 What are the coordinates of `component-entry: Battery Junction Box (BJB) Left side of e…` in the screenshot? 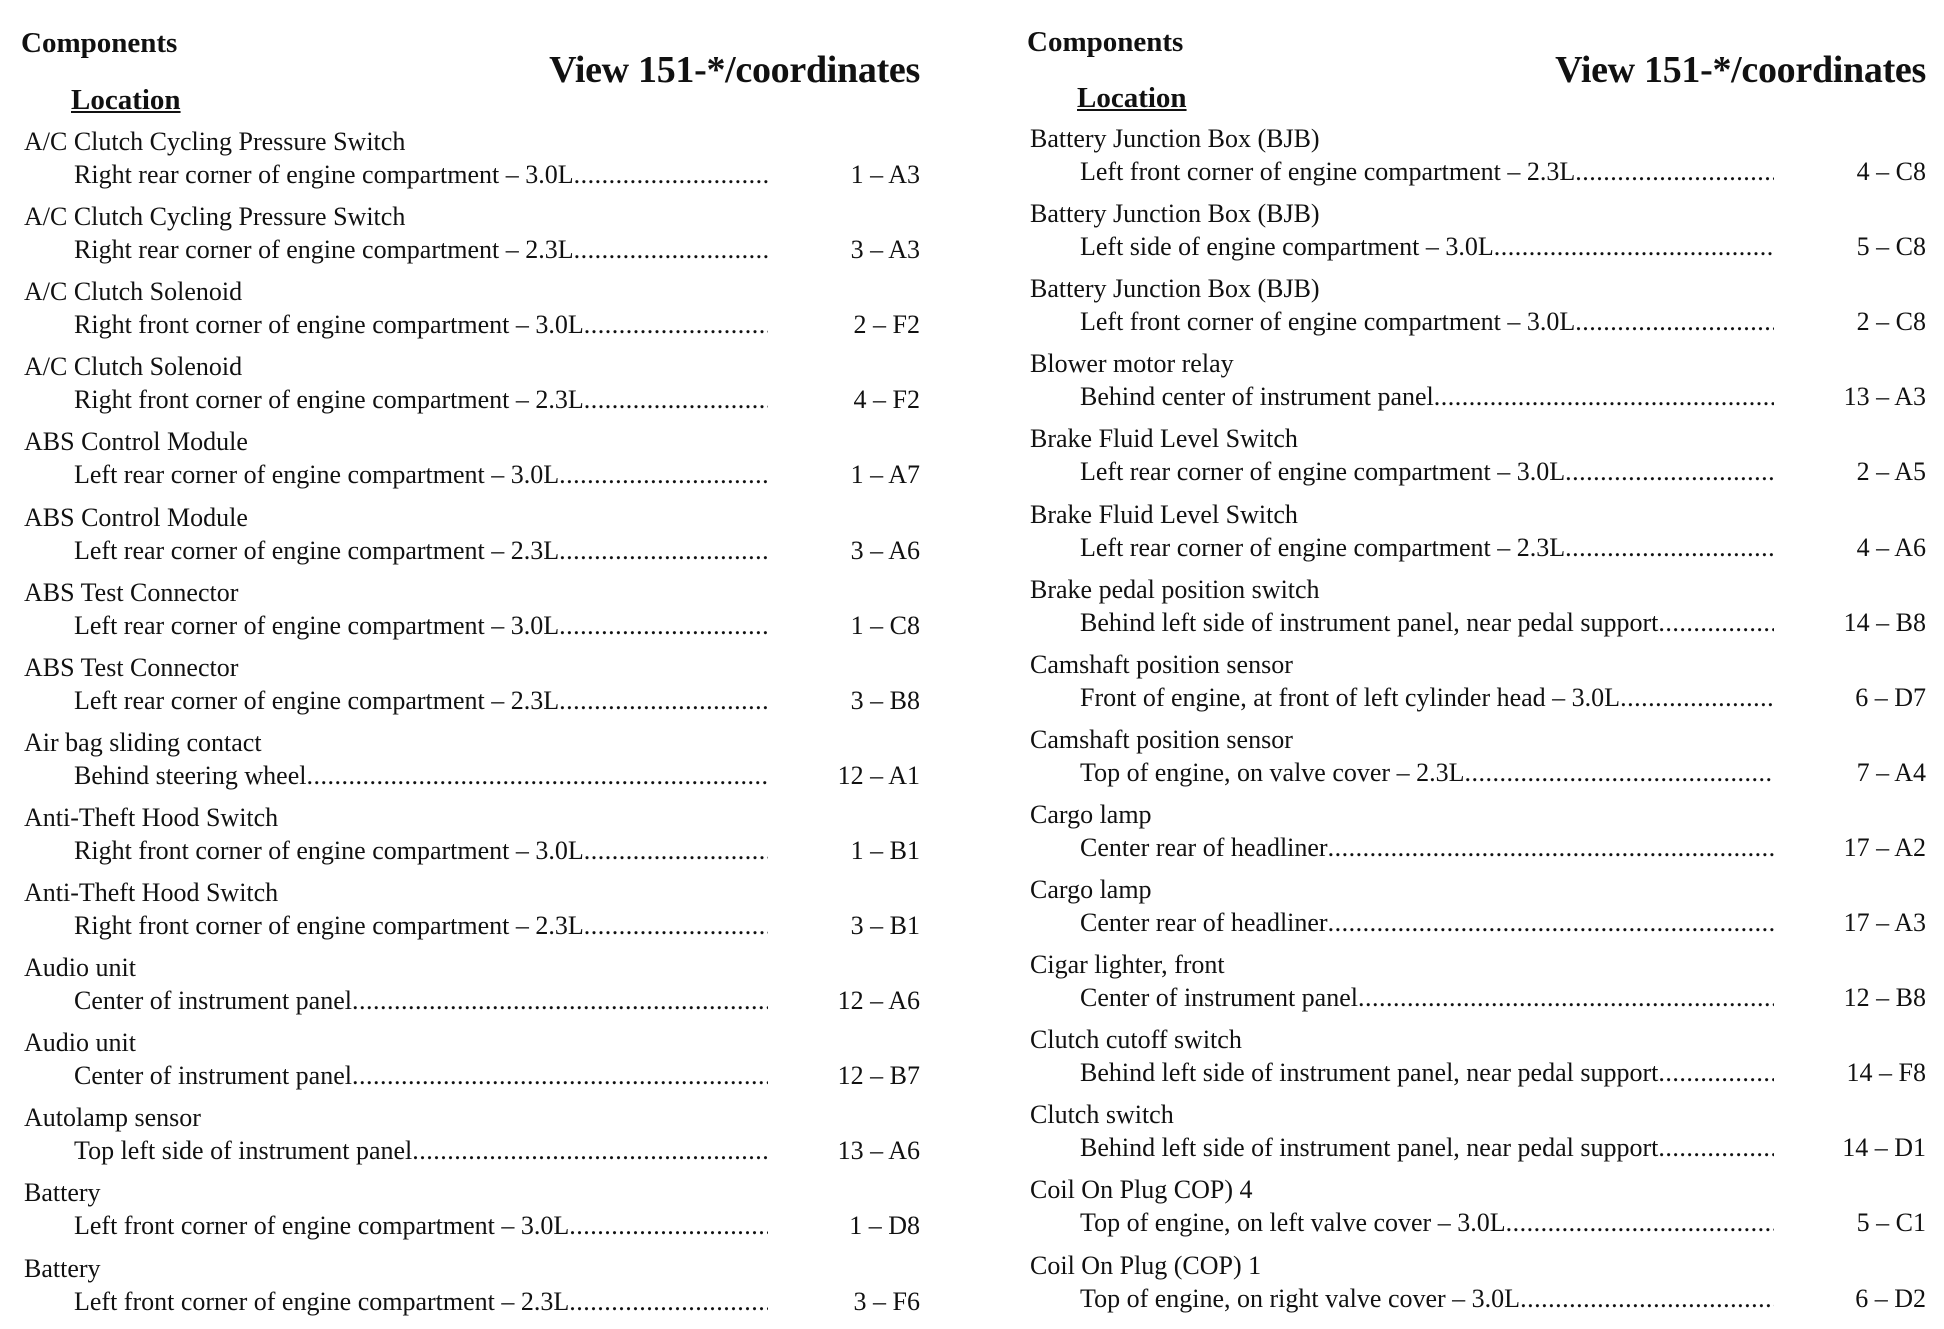 It's located at (1466, 236).